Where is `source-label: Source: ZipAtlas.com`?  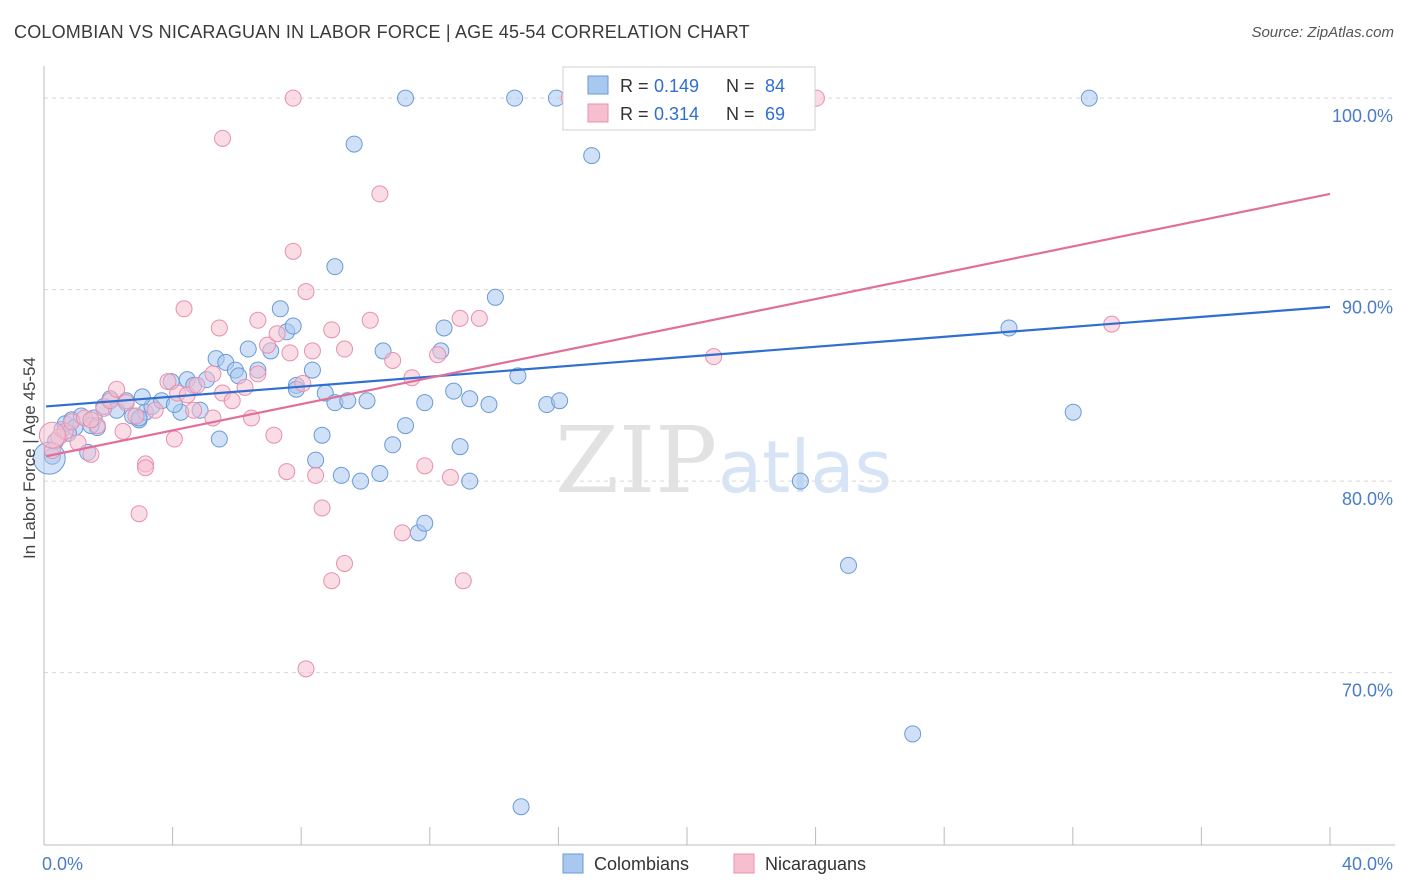 source-label: Source: ZipAtlas.com is located at coordinates (1322, 32).